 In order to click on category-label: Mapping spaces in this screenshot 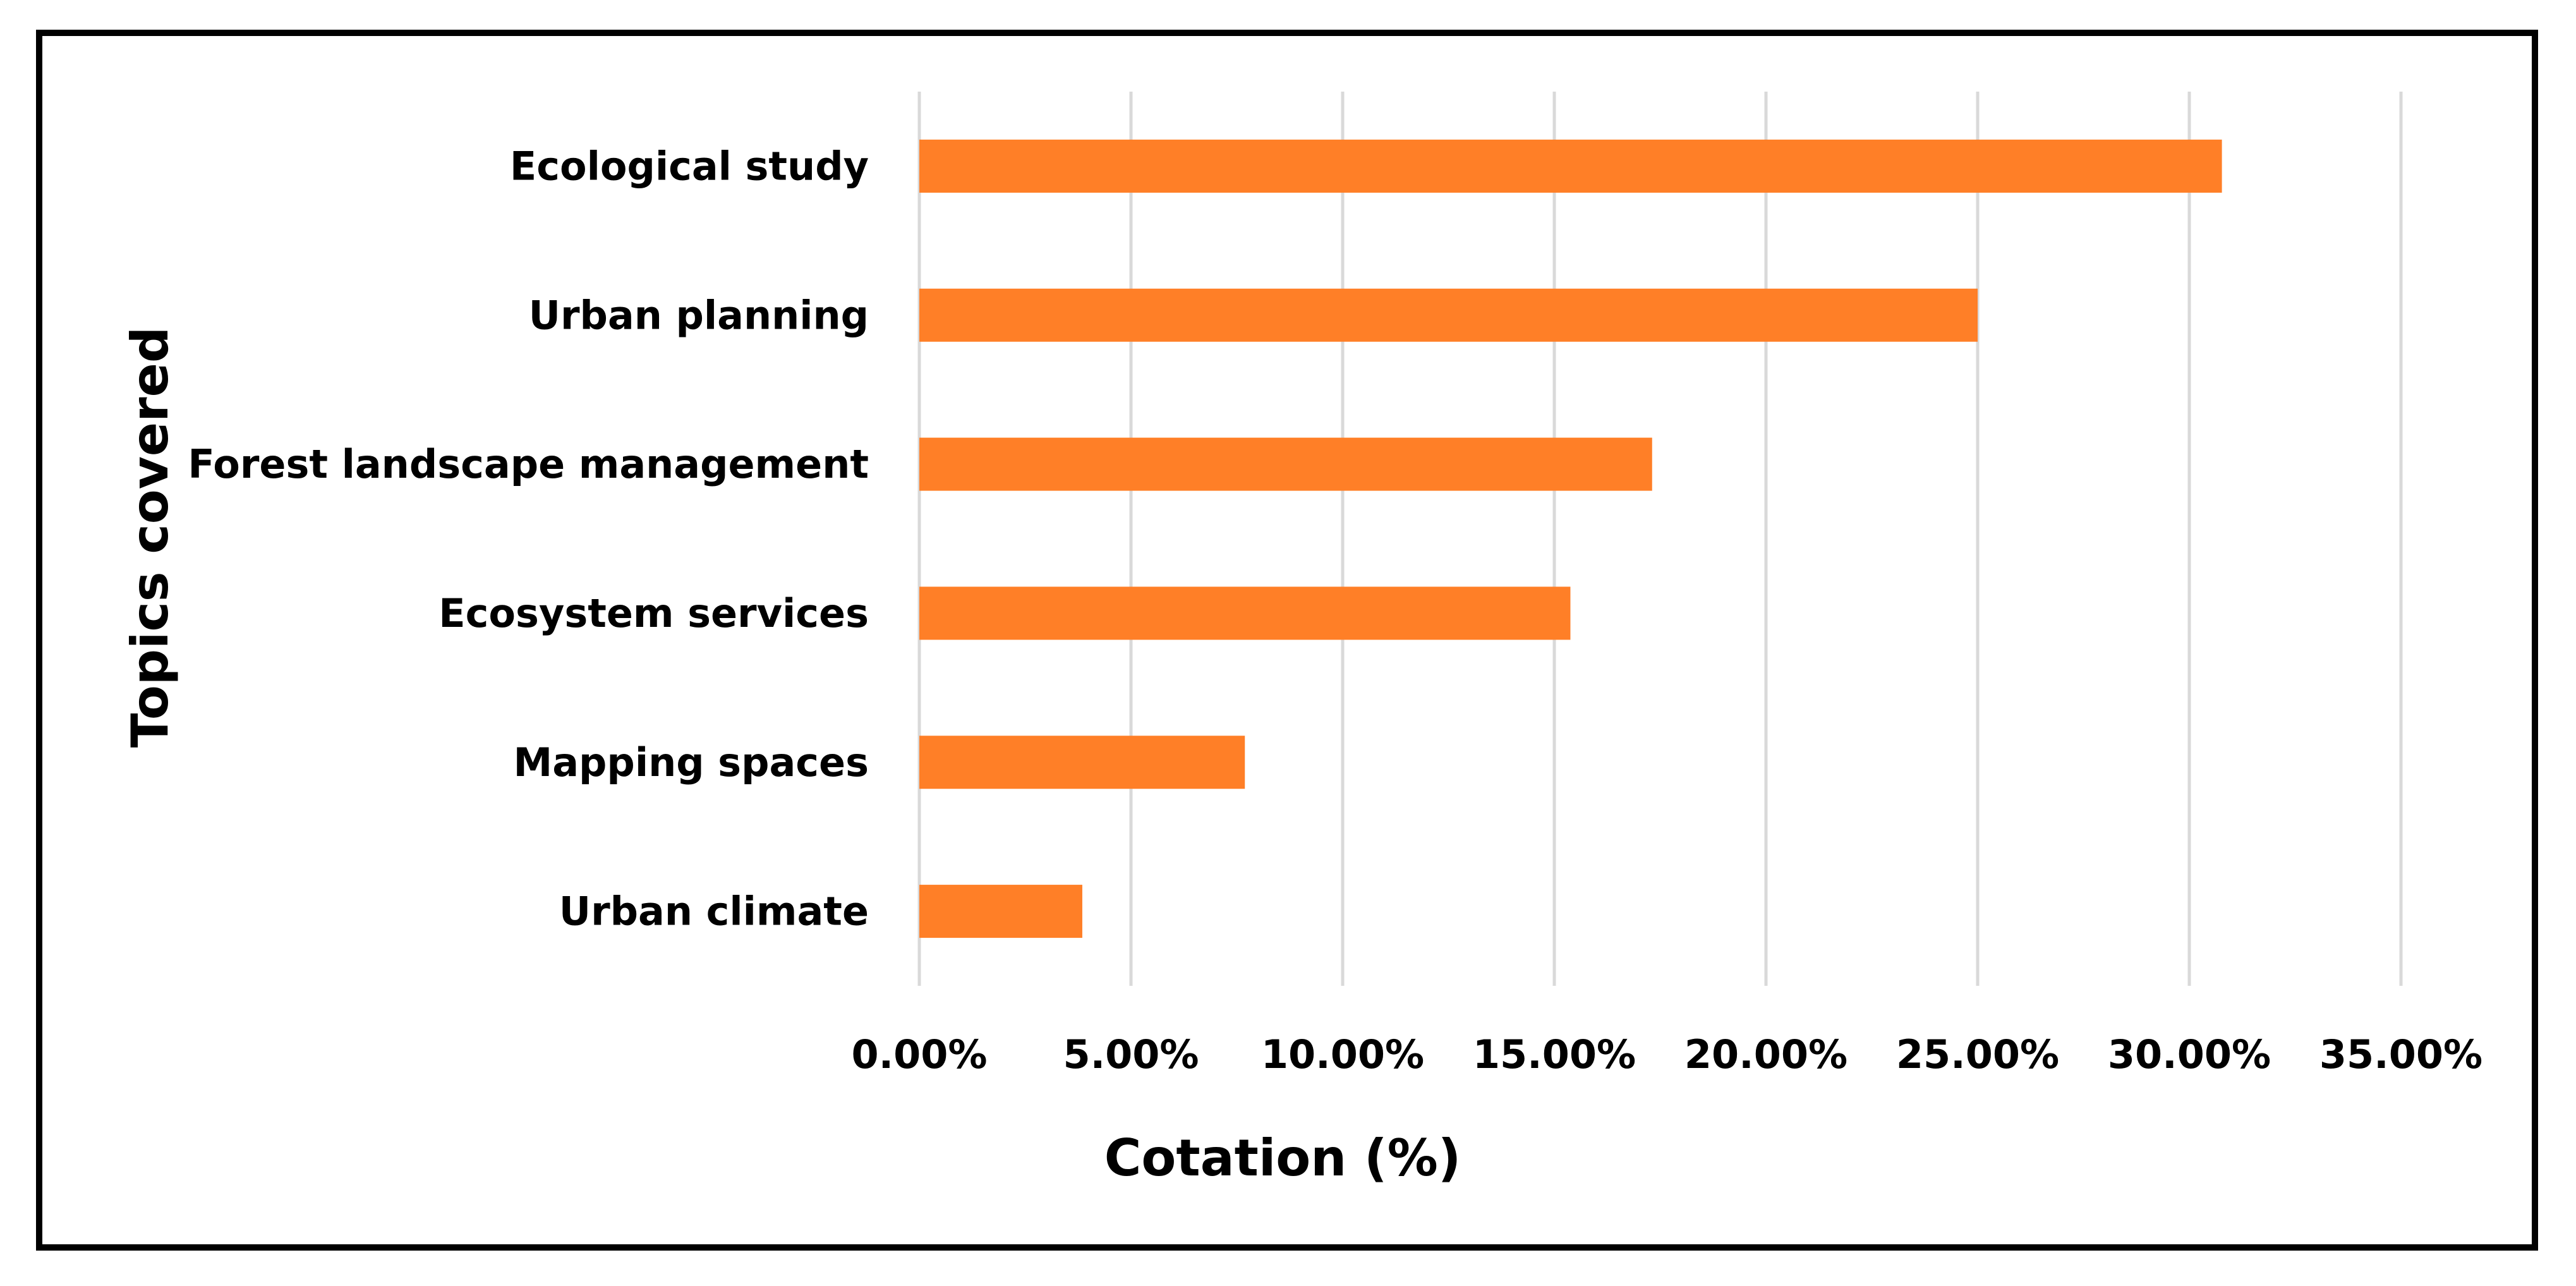, I will do `click(691, 762)`.